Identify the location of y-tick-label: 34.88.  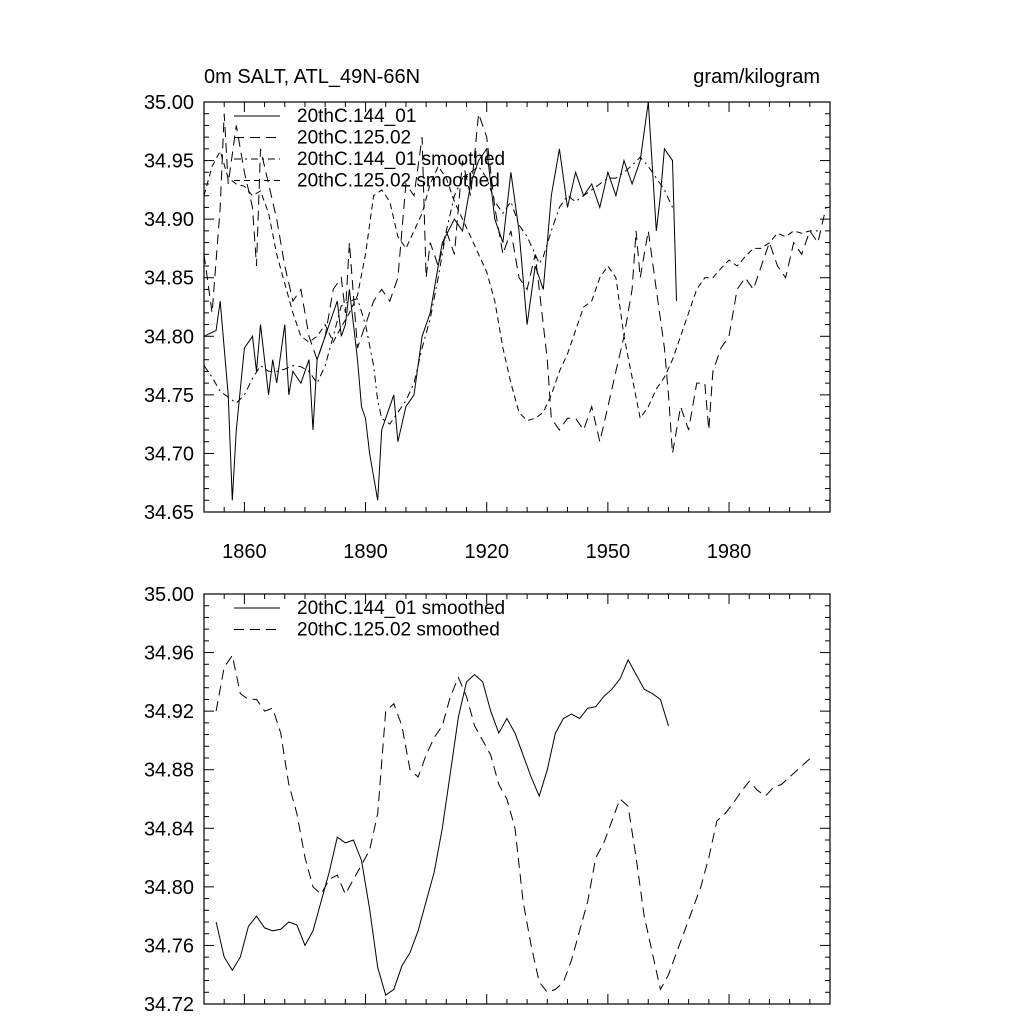
(169, 771).